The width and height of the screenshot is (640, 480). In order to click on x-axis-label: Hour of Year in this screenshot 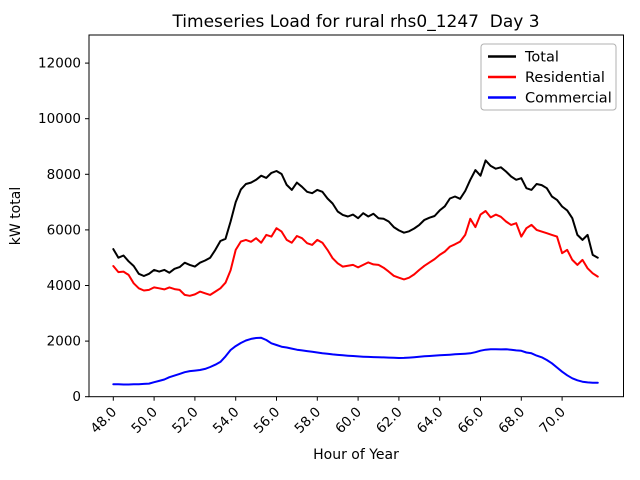, I will do `click(356, 455)`.